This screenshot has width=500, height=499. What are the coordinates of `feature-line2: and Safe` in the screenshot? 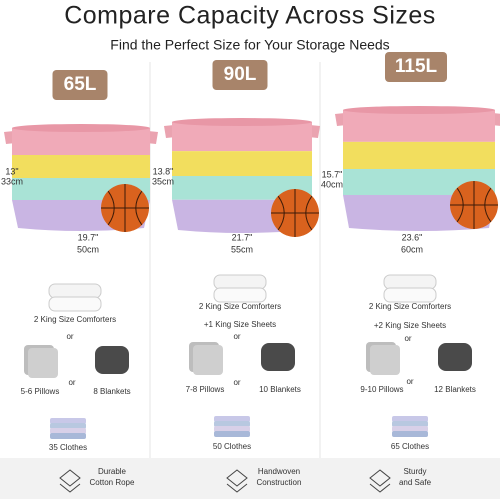 It's located at (415, 482).